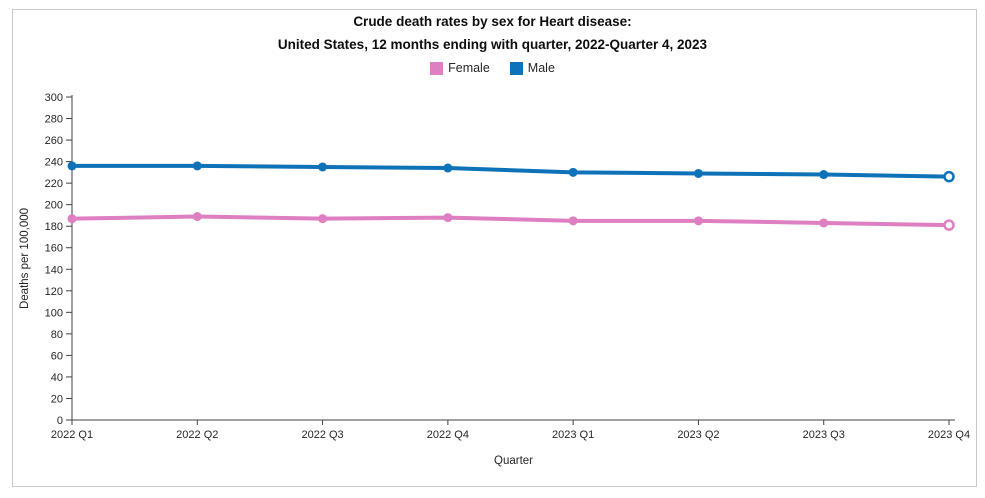 This screenshot has width=985, height=498. What do you see at coordinates (54, 163) in the screenshot?
I see `y-tick-label: 240` at bounding box center [54, 163].